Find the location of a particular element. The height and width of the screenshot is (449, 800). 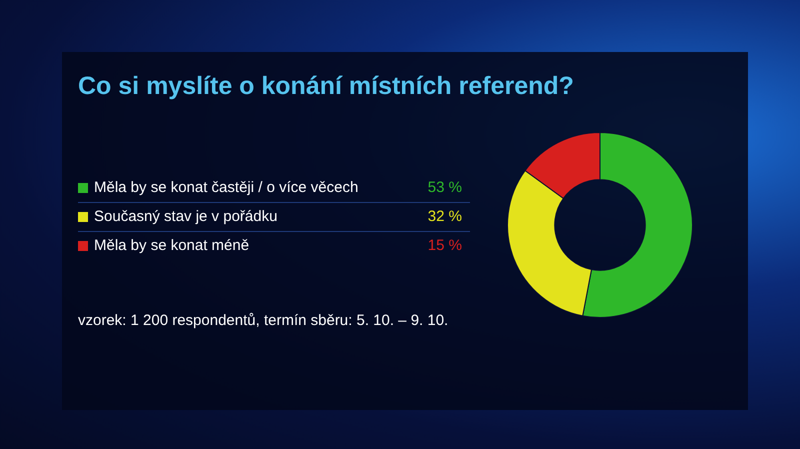

data-label: 53 % is located at coordinates (445, 188).